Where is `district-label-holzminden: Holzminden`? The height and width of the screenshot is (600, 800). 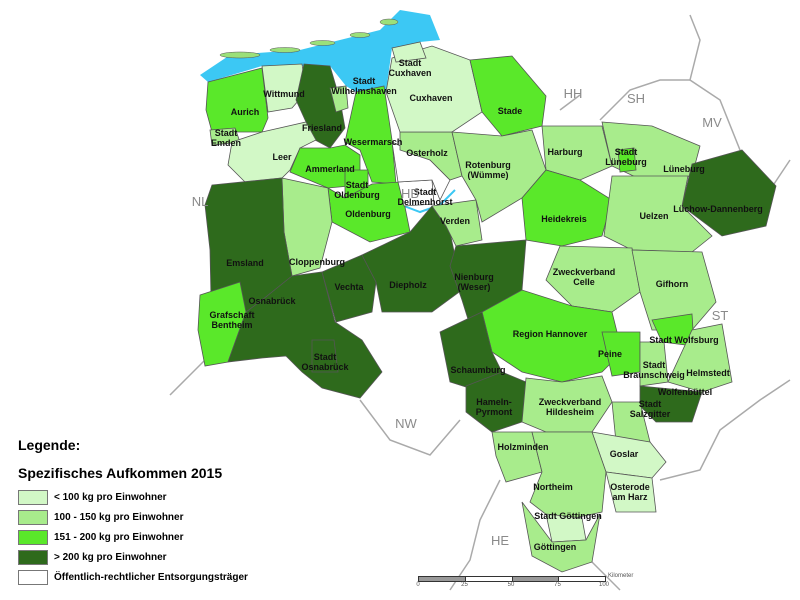
district-label-holzminden: Holzminden is located at coordinates (523, 447).